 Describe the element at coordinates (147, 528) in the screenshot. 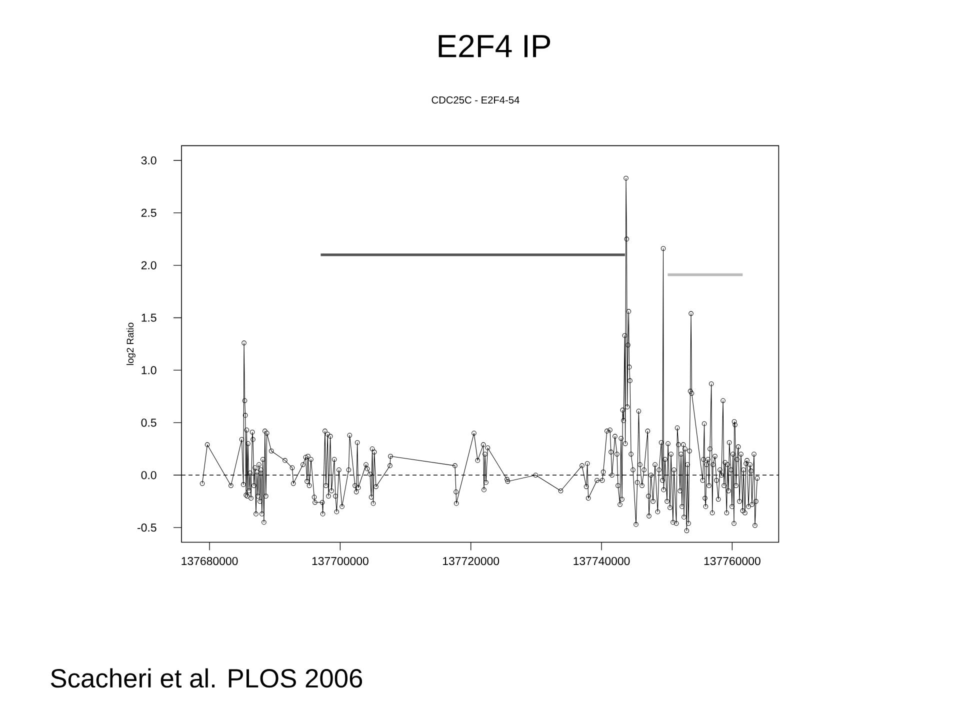

I see `y-tick-label: -0.5` at that location.